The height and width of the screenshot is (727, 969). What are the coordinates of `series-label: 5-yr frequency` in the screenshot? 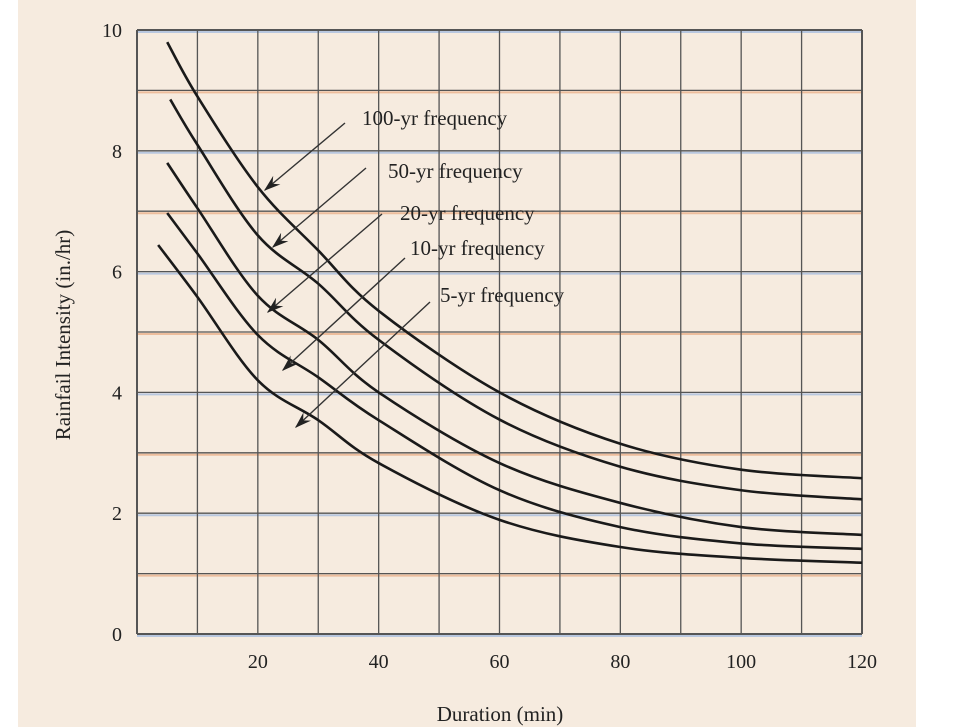 It's located at (502, 295).